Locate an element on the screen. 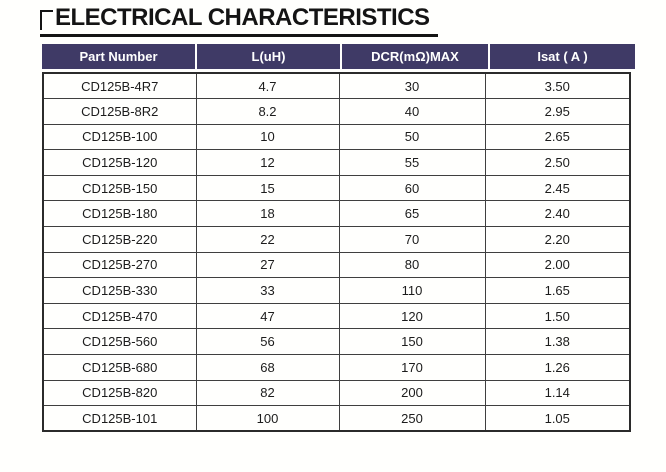 Image resolution: width=666 pixels, height=472 pixels. cell-dcr-max: 250 is located at coordinates (412, 418).